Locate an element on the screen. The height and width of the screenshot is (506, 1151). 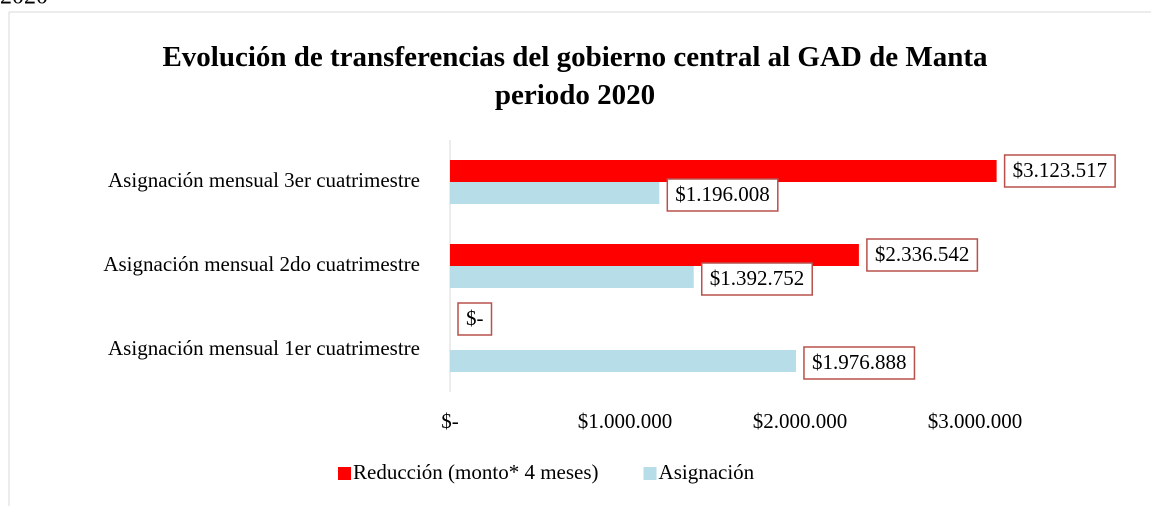
data-label: $3.123.517 is located at coordinates (1060, 170).